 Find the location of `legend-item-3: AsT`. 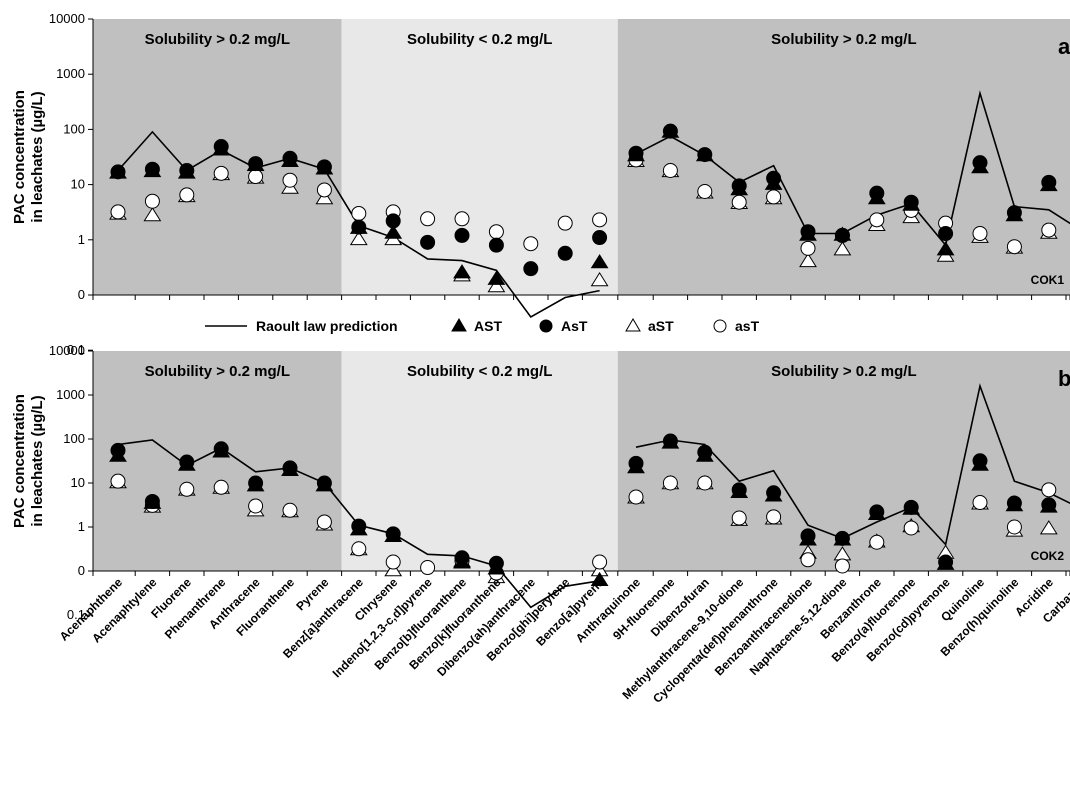

legend-item-3: AsT is located at coordinates (563, 326).